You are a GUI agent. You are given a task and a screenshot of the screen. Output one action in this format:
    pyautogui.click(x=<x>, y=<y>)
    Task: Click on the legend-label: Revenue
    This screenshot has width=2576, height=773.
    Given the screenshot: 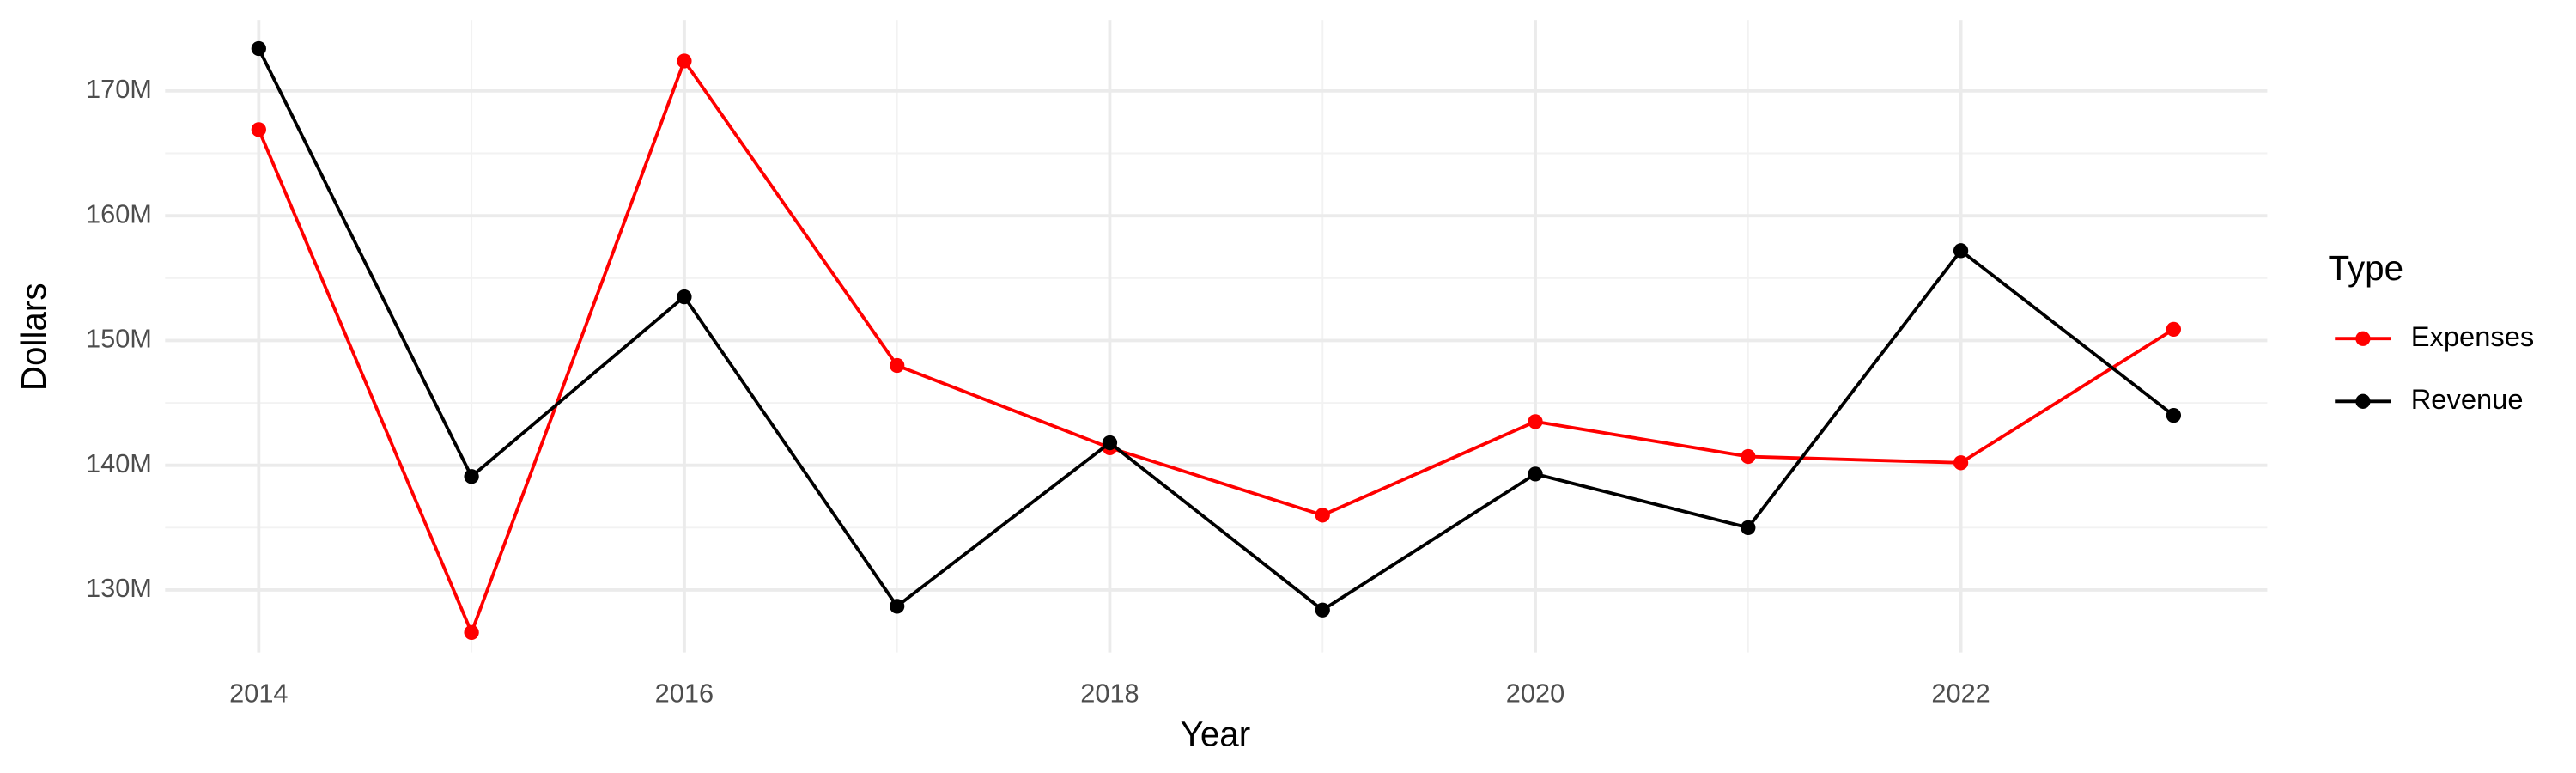 What is the action you would take?
    pyautogui.click(x=2467, y=399)
    